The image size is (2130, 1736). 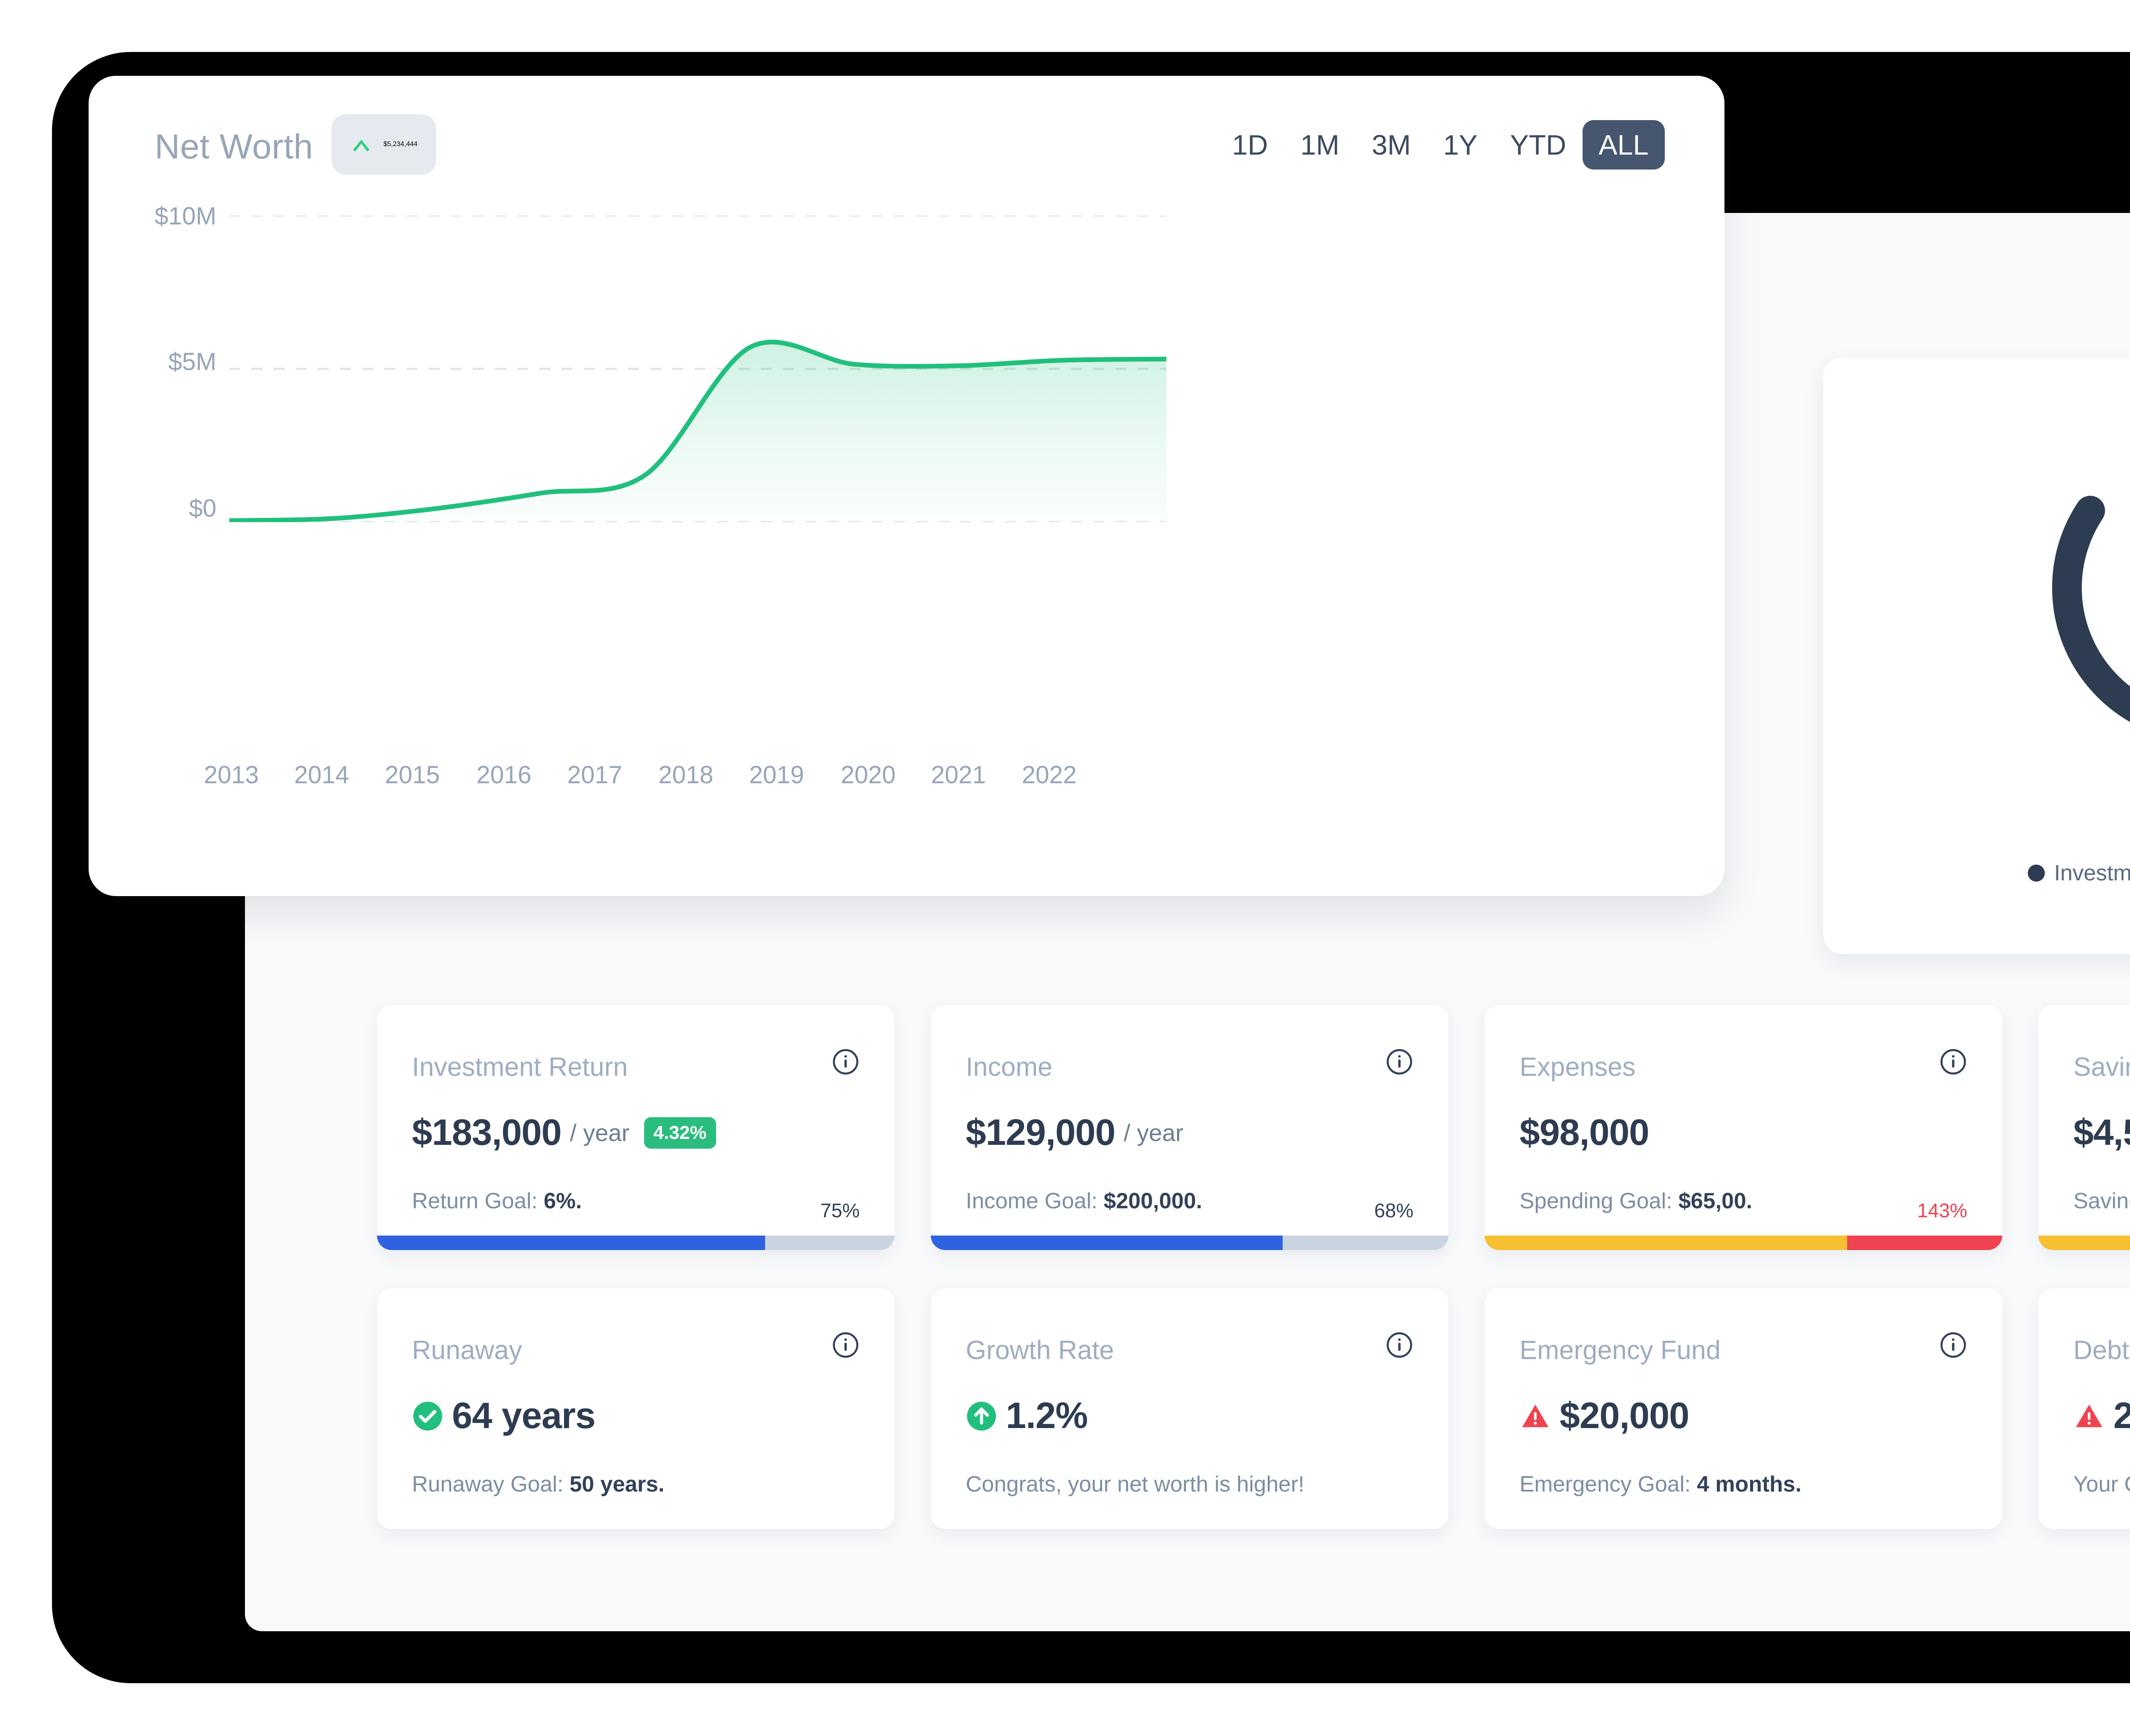 I want to click on allocation-donut-chart, so click(x=2091, y=587).